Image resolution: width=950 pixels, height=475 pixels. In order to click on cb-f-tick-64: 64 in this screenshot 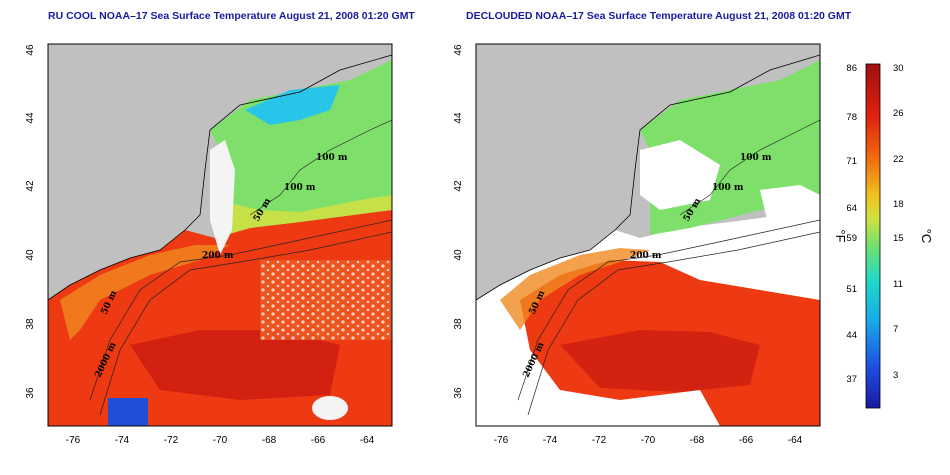, I will do `click(851, 208)`.